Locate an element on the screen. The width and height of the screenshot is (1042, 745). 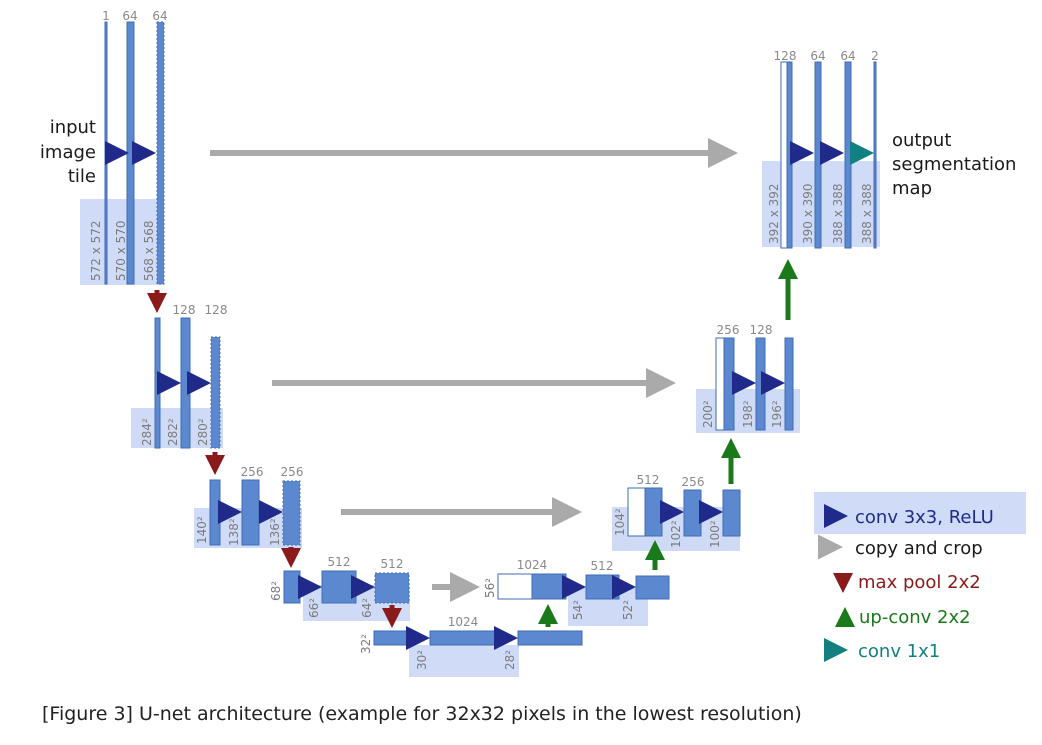
legend-conv-label: conv 3x3, ReLU is located at coordinates (924, 517).